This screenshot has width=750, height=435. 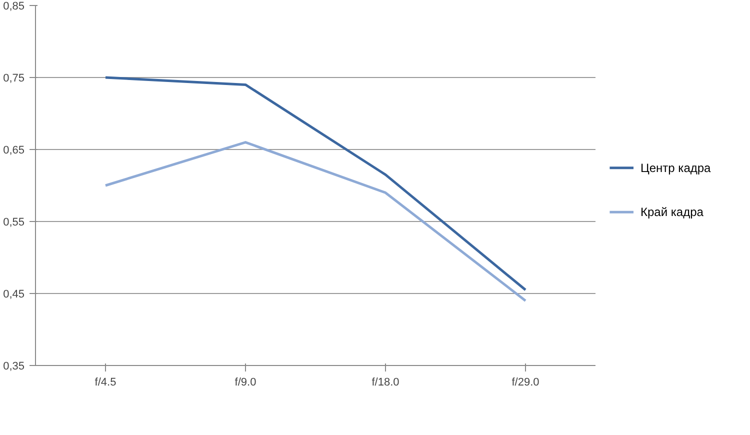 I want to click on x-tick-label: f/4.5, so click(x=105, y=382).